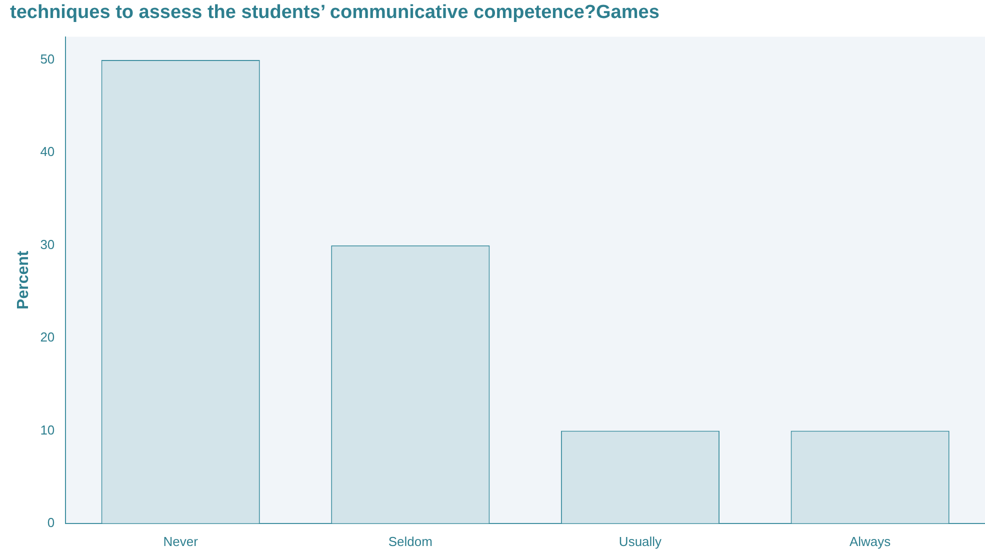 The image size is (985, 553). What do you see at coordinates (181, 541) in the screenshot?
I see `x-tick-label: Never` at bounding box center [181, 541].